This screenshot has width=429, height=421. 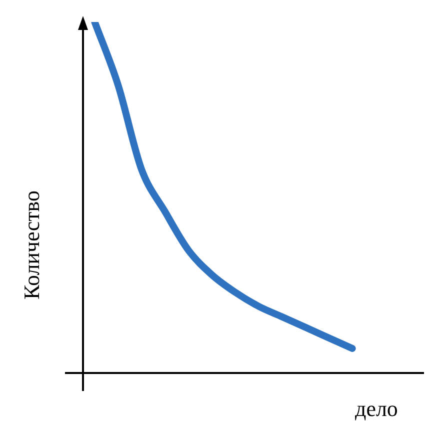 What do you see at coordinates (32, 245) in the screenshot?
I see `y-axis-title: Количество` at bounding box center [32, 245].